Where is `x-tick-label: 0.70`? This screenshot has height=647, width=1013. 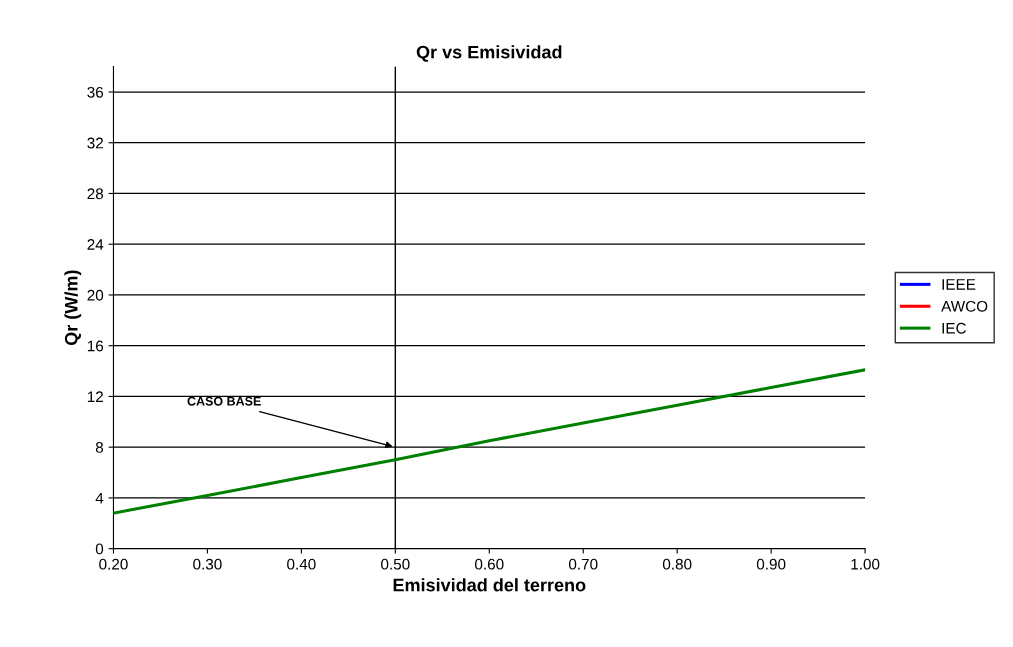
x-tick-label: 0.70 is located at coordinates (583, 564).